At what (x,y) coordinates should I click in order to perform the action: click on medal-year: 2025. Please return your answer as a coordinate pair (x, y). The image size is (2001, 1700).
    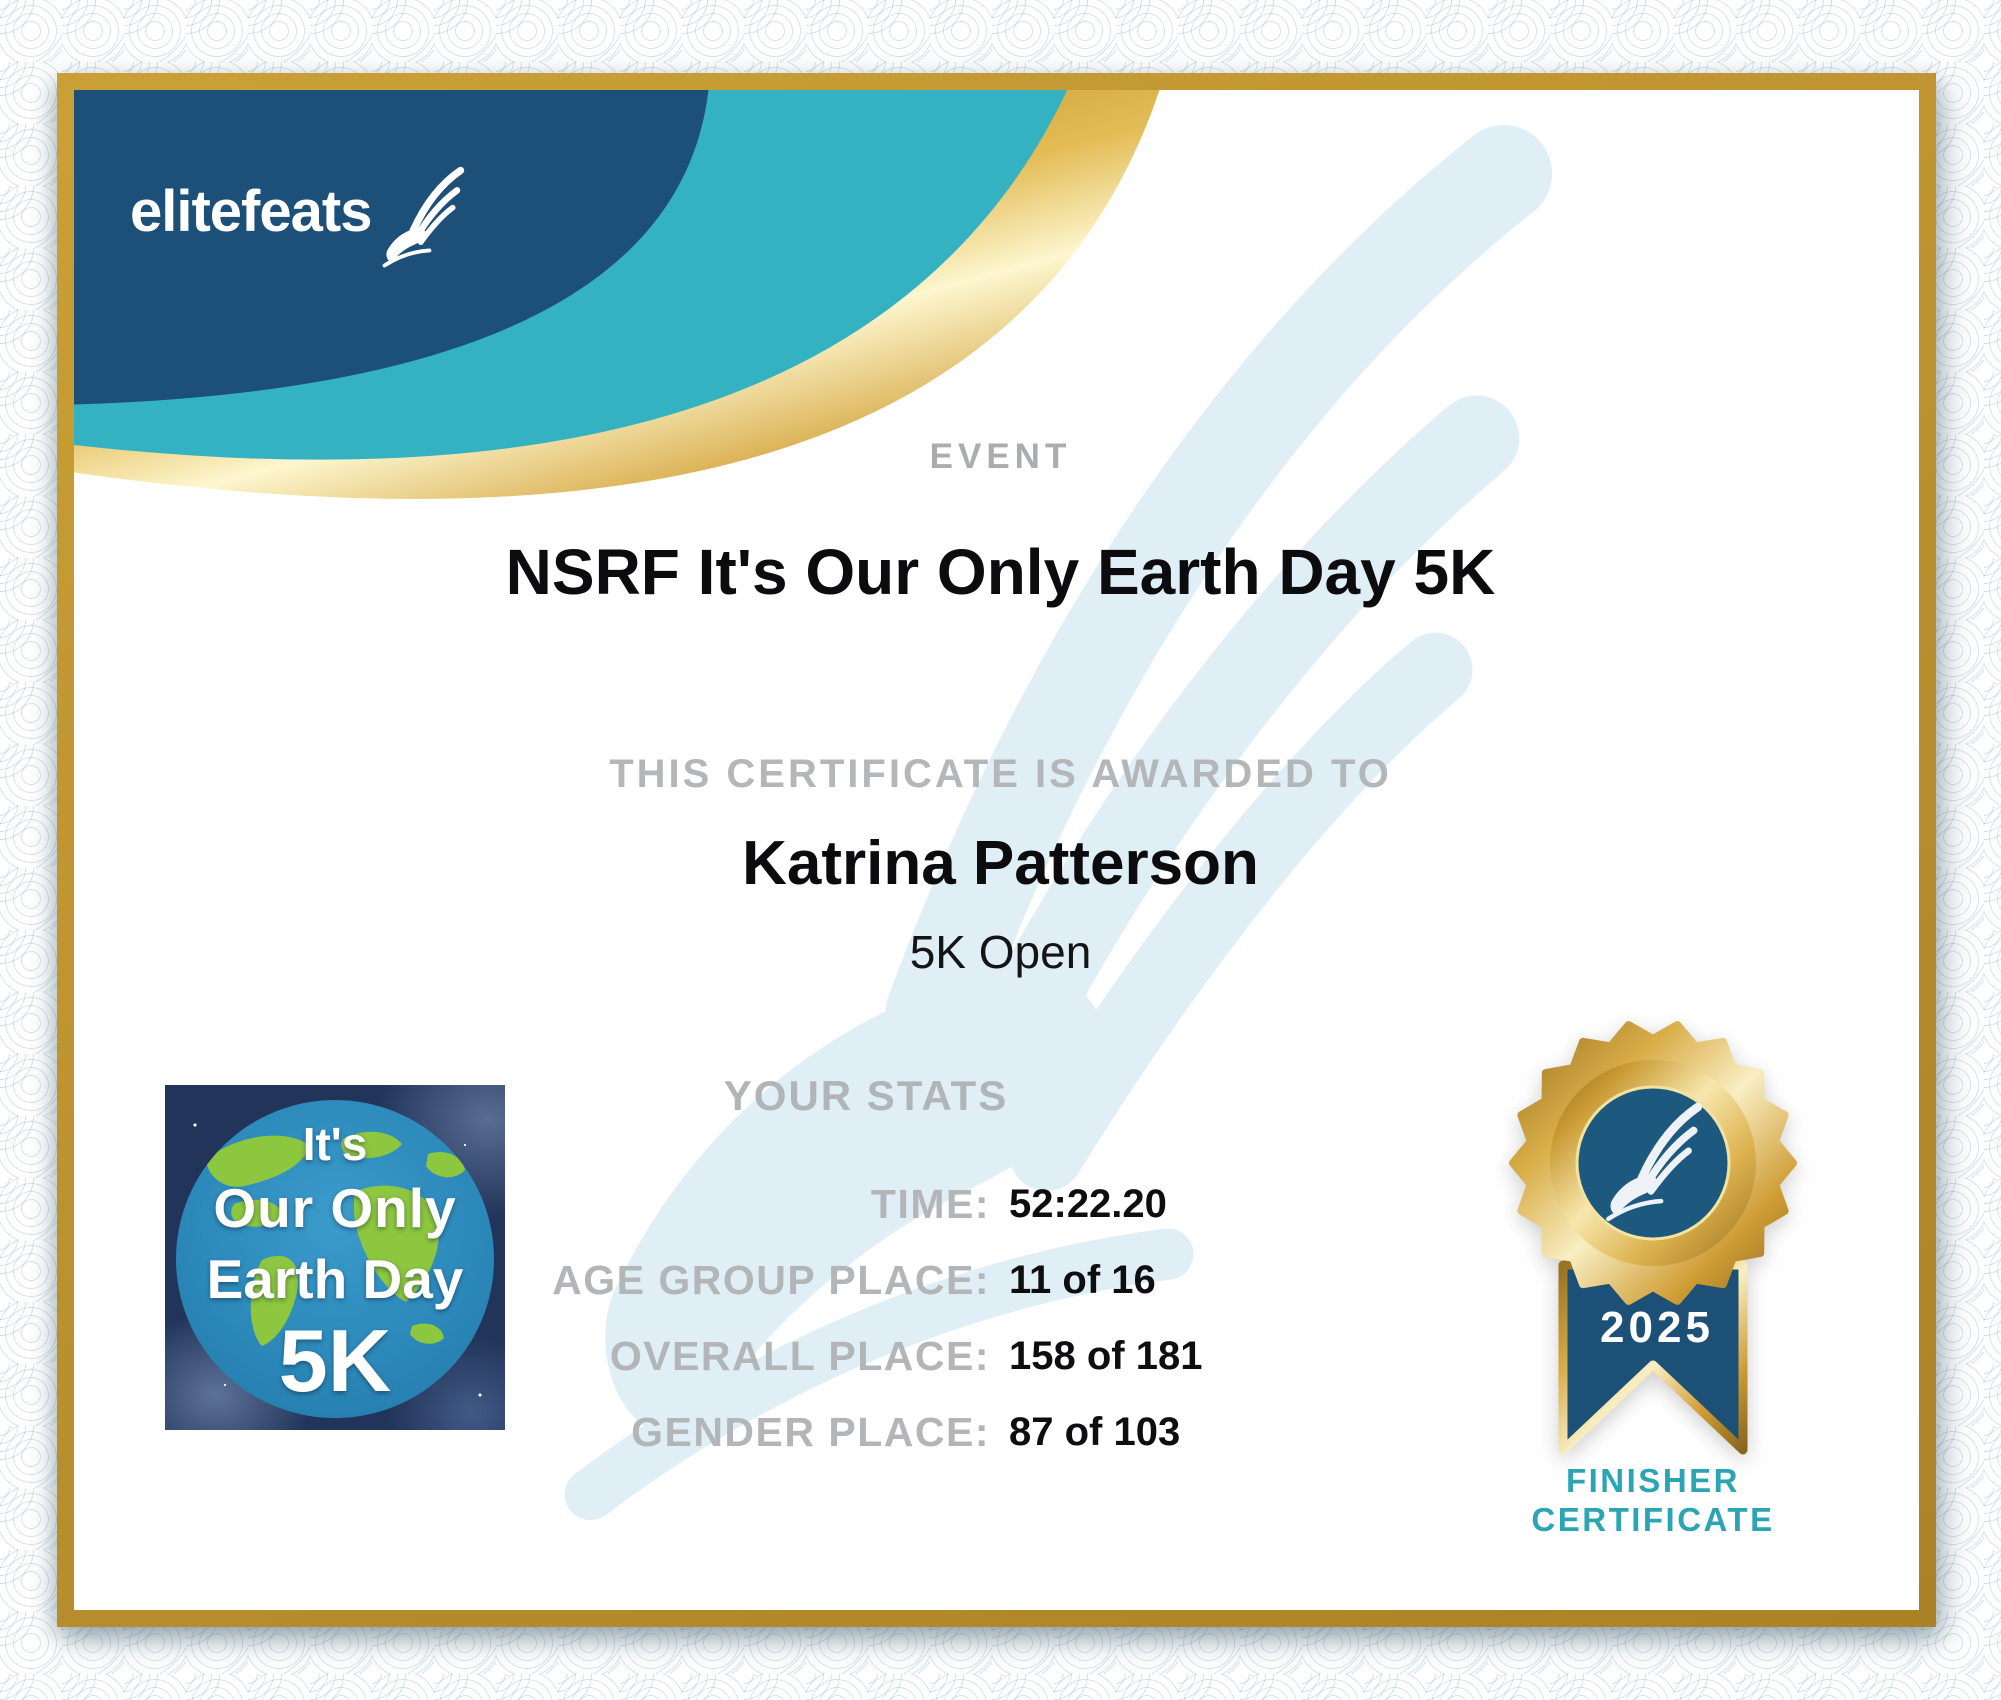
    Looking at the image, I should click on (1657, 1327).